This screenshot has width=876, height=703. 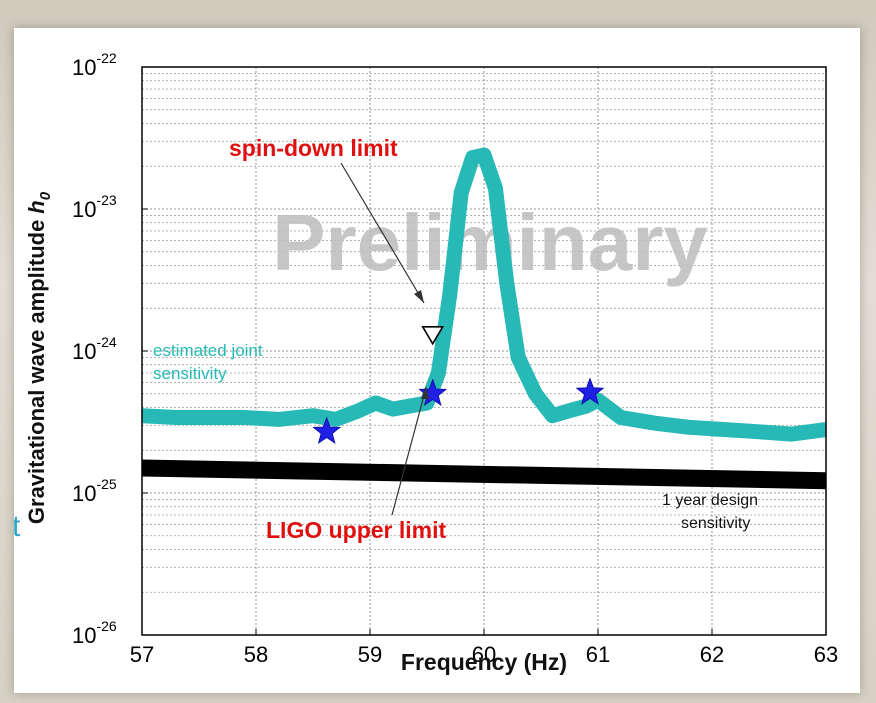 I want to click on x-ticks: 57 58 59 60 61 62 63, so click(x=484, y=648).